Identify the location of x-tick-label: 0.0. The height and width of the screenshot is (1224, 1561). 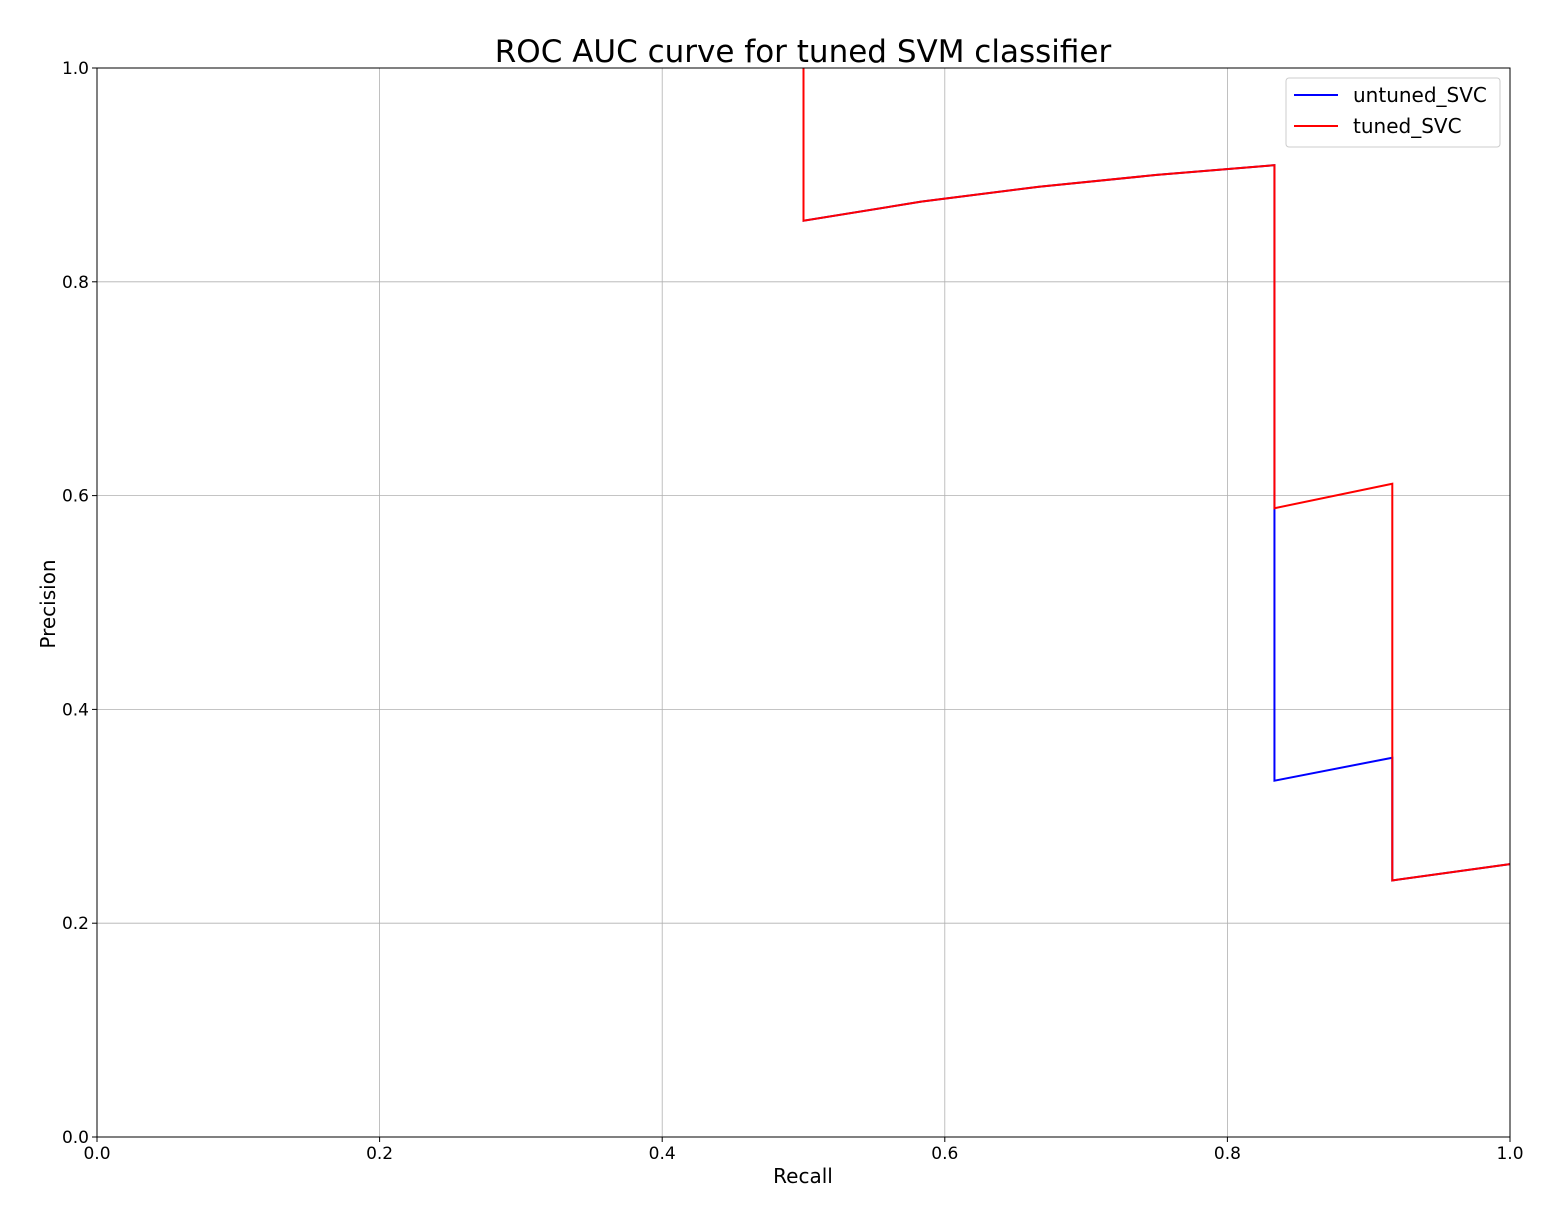
(96, 1154).